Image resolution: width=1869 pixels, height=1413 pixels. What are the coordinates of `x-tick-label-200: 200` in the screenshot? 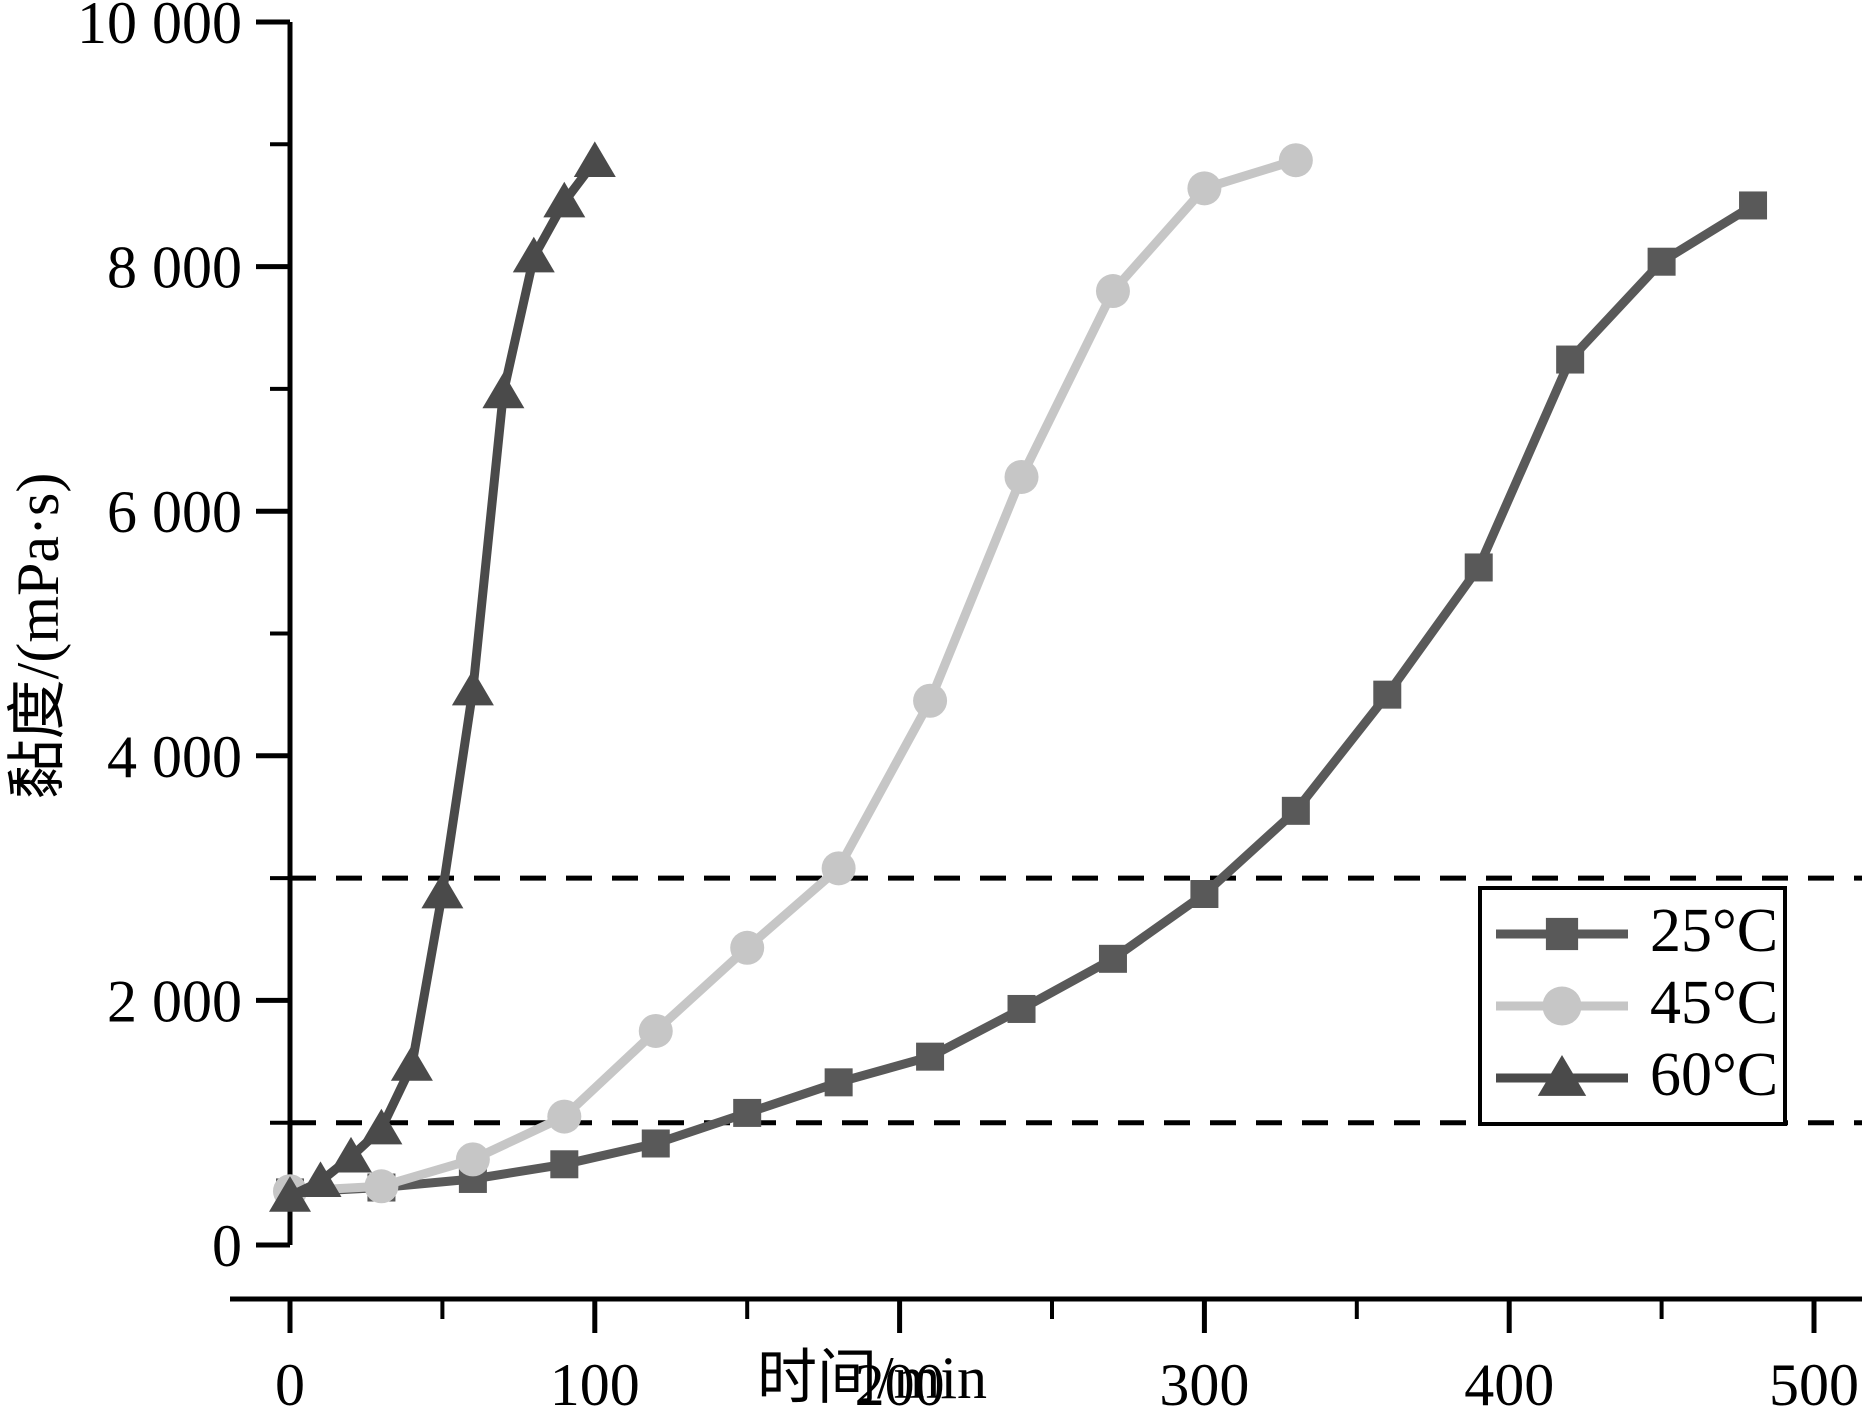 It's located at (900, 1382).